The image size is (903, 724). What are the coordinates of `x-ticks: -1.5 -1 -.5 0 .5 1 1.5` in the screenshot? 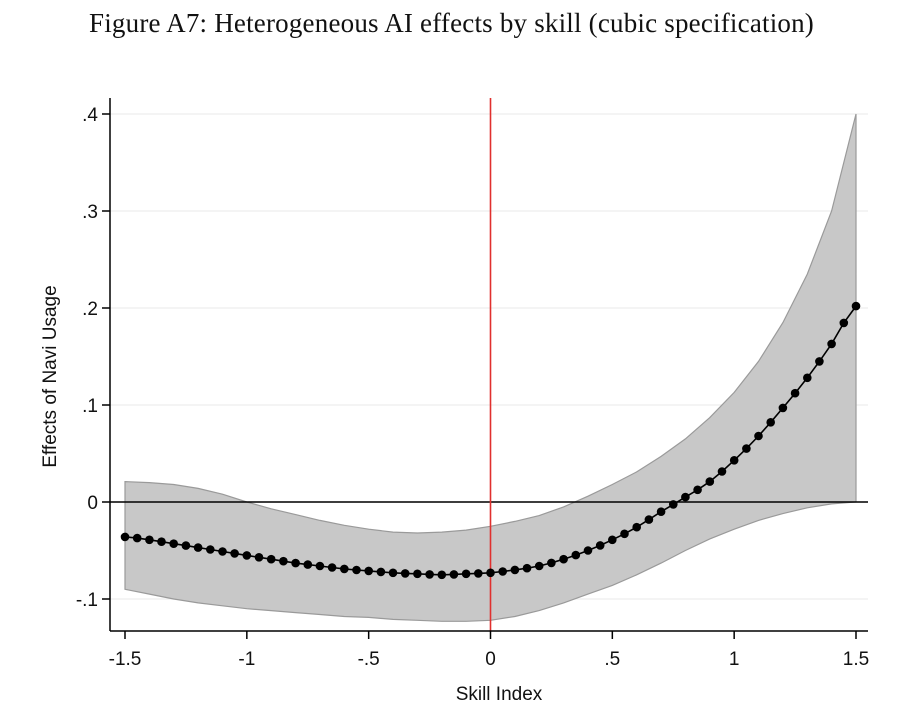 It's located at (489, 650).